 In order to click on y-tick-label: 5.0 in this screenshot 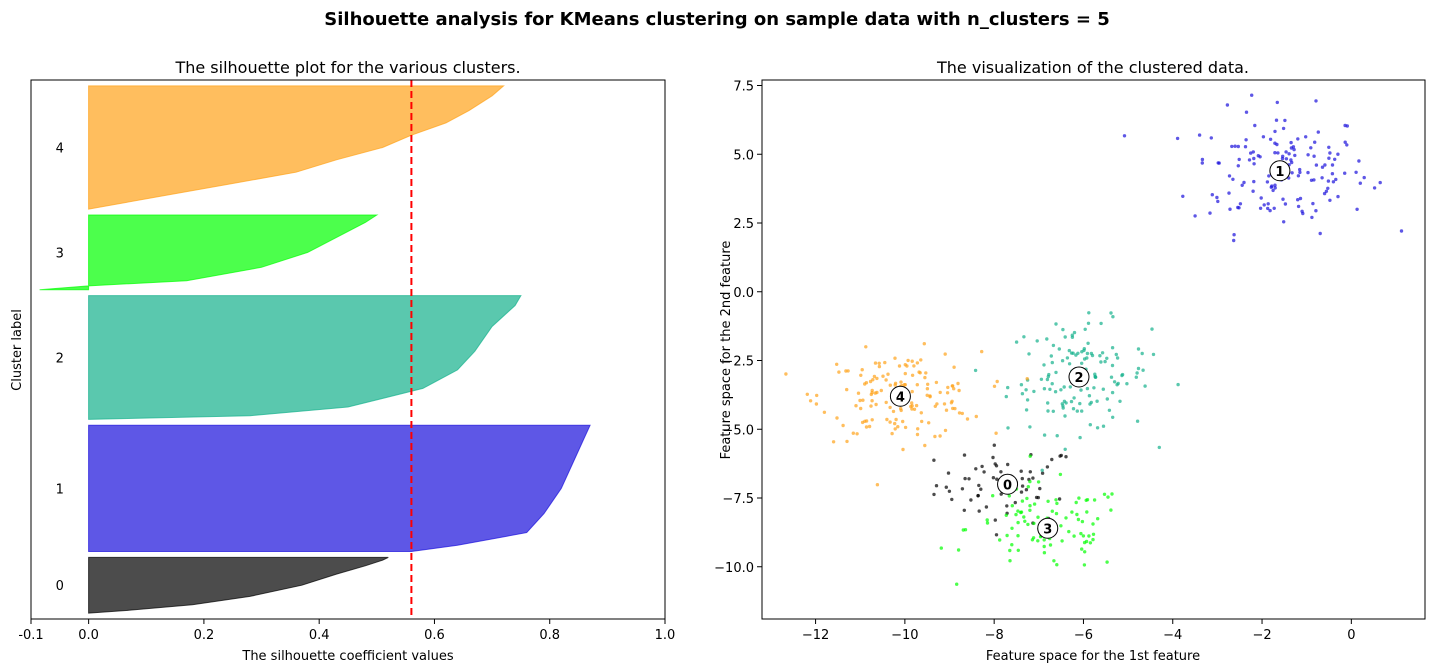, I will do `click(743, 155)`.